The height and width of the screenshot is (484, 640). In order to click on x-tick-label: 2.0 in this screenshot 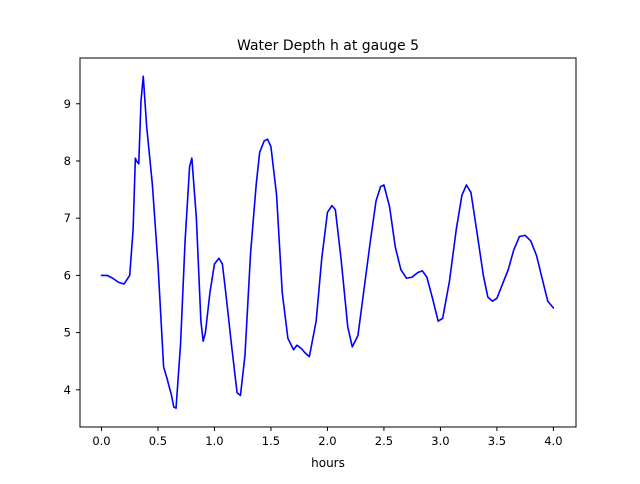, I will do `click(327, 441)`.